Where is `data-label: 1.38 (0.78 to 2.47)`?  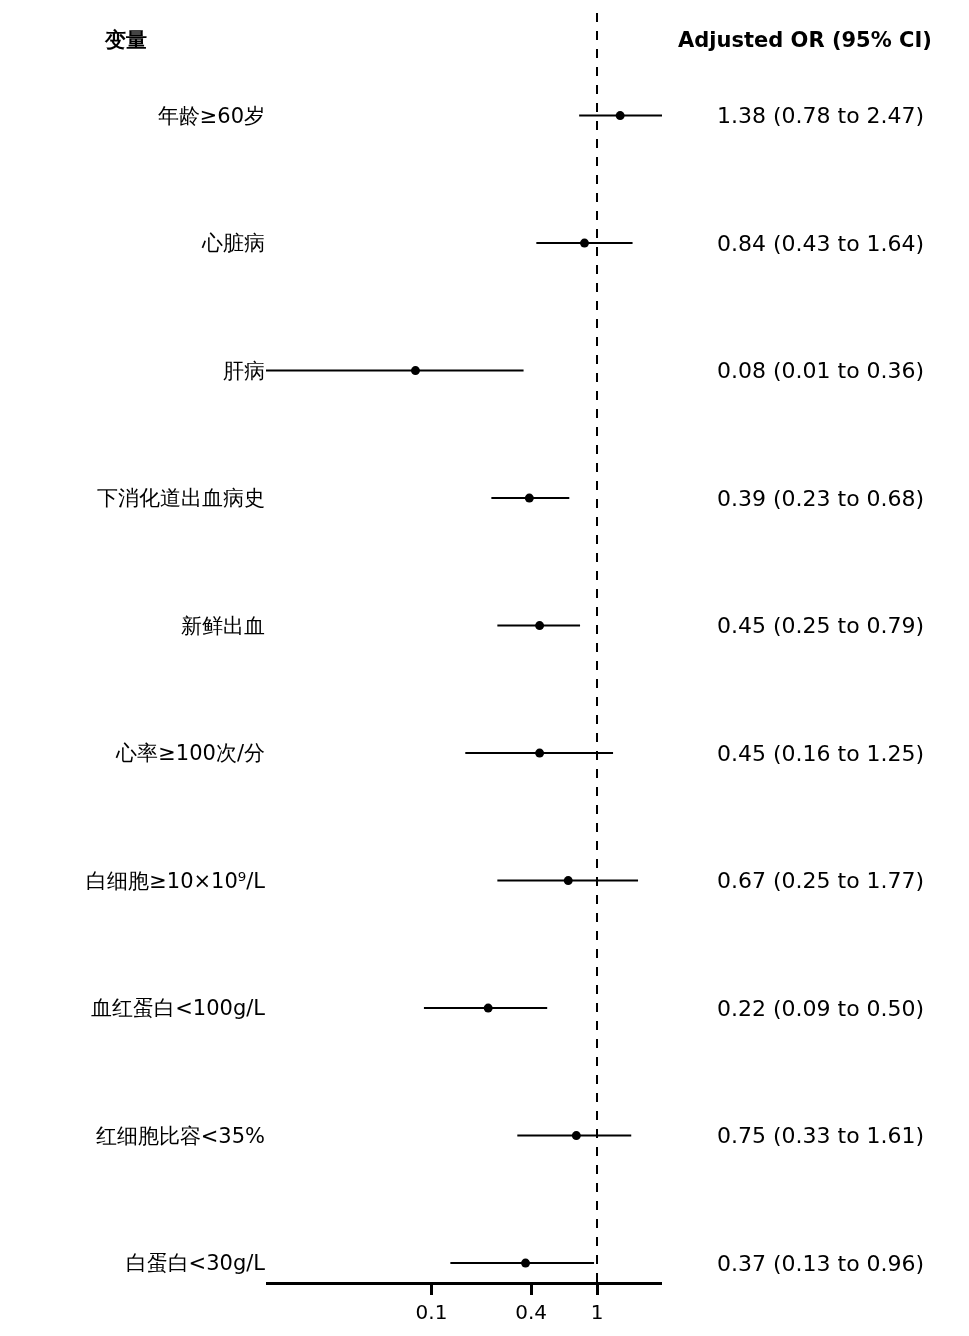
data-label: 1.38 (0.78 to 2.47) is located at coordinates (821, 115).